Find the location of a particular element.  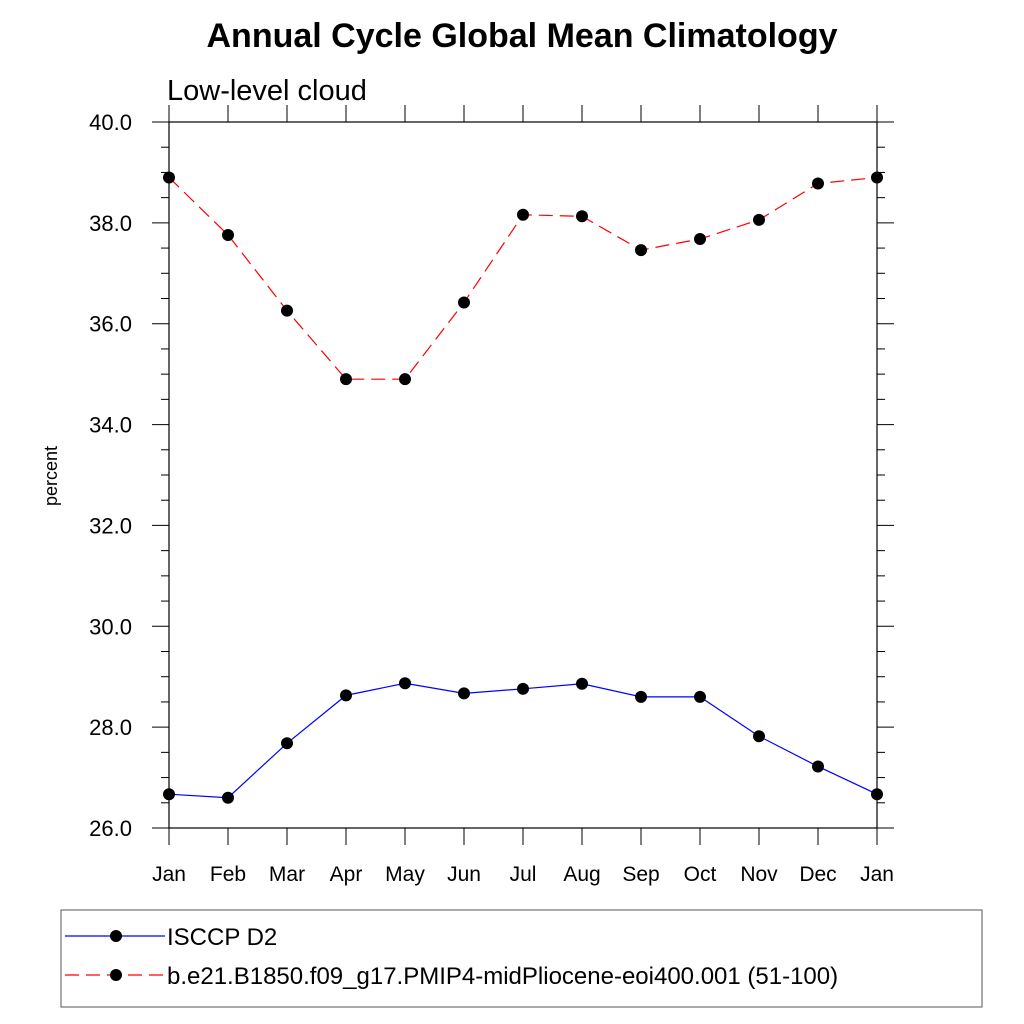

y-tick-label: 28.0 is located at coordinates (110, 727).